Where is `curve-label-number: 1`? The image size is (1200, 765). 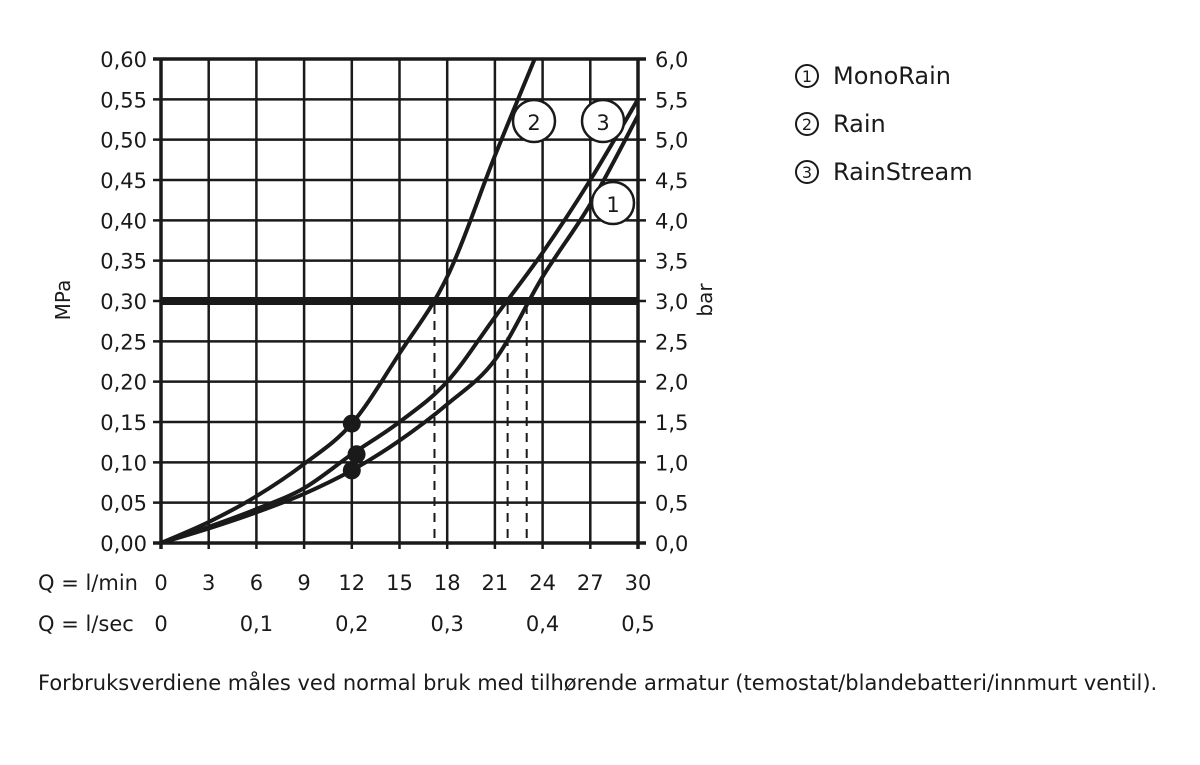
curve-label-number: 1 is located at coordinates (612, 205).